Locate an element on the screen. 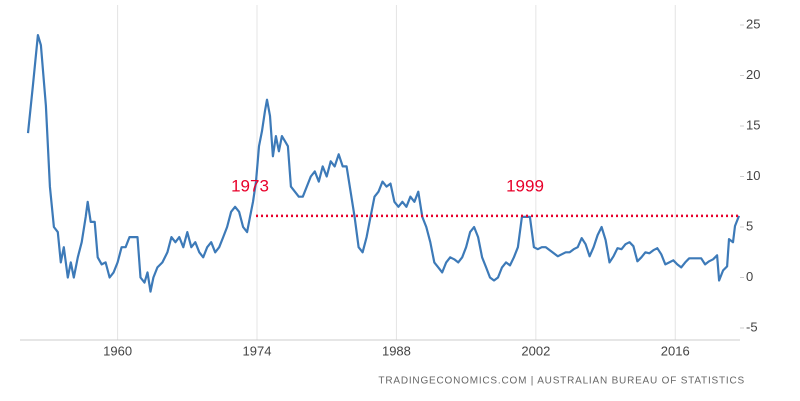 This screenshot has height=401, width=800. x-tick-label: 1960 is located at coordinates (117, 350).